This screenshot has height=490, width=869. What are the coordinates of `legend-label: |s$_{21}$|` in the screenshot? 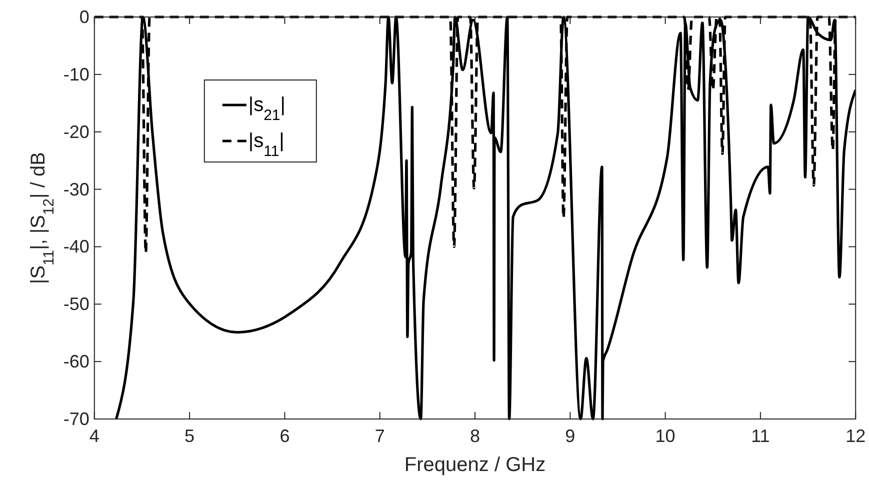 It's located at (267, 109).